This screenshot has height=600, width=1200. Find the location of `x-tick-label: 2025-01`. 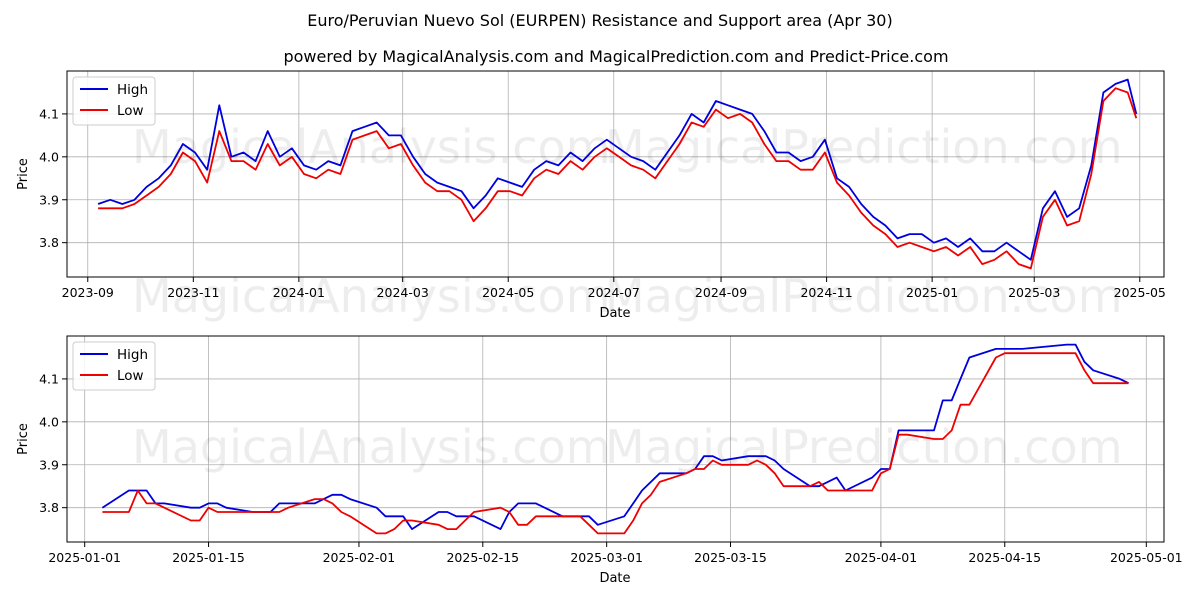

x-tick-label: 2025-01 is located at coordinates (932, 292).